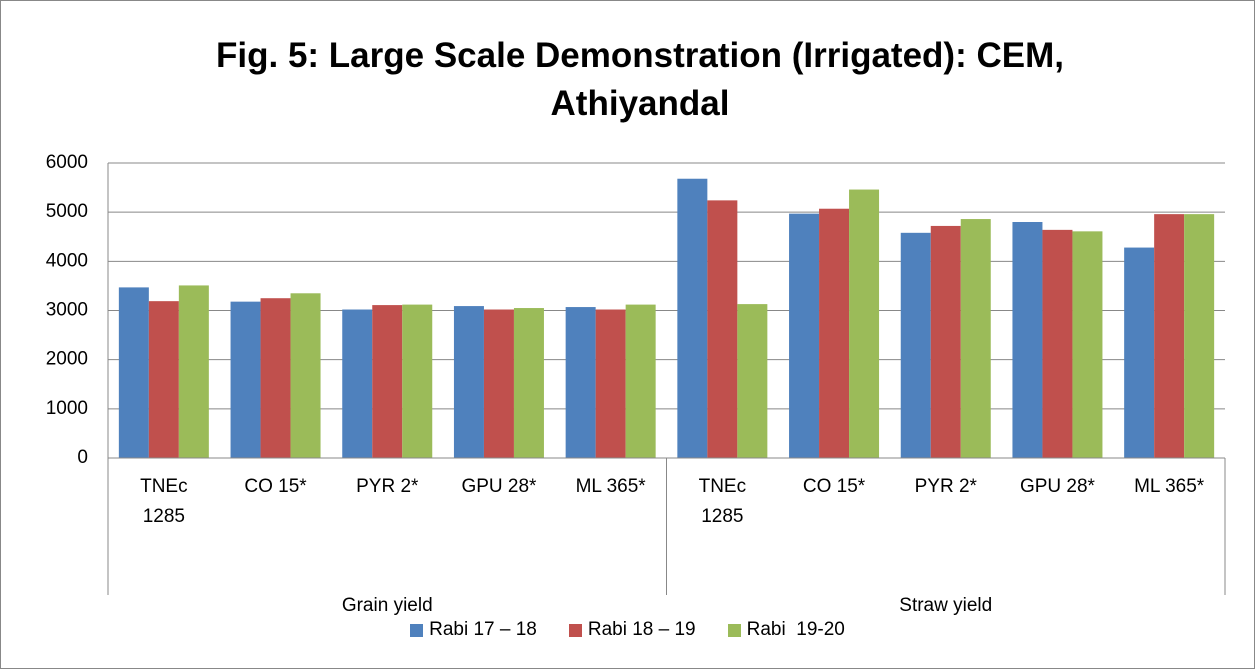  Describe the element at coordinates (67, 408) in the screenshot. I see `y-tick-label: 1000` at that location.